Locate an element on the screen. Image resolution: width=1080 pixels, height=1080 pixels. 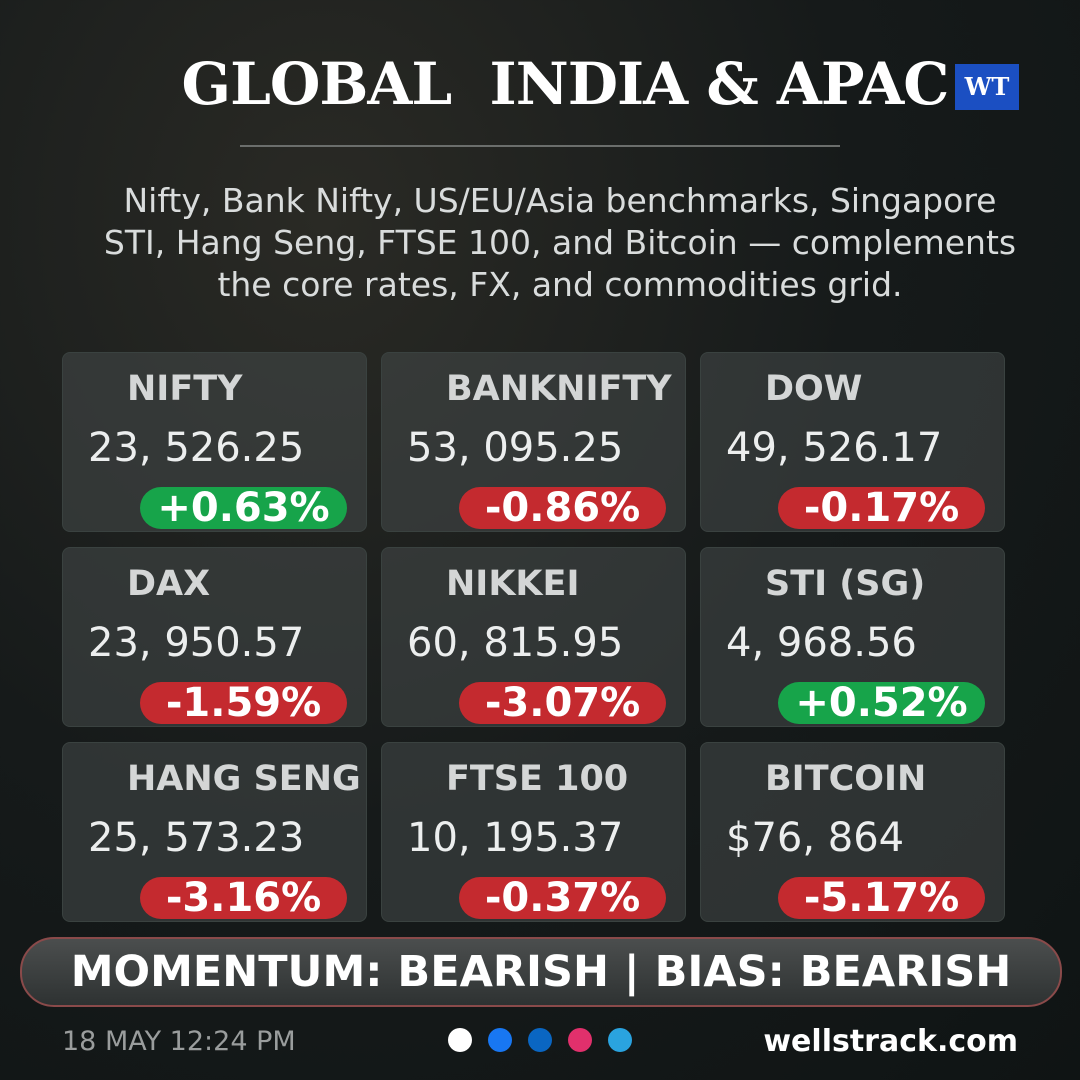
facebook-icon is located at coordinates (500, 1040).